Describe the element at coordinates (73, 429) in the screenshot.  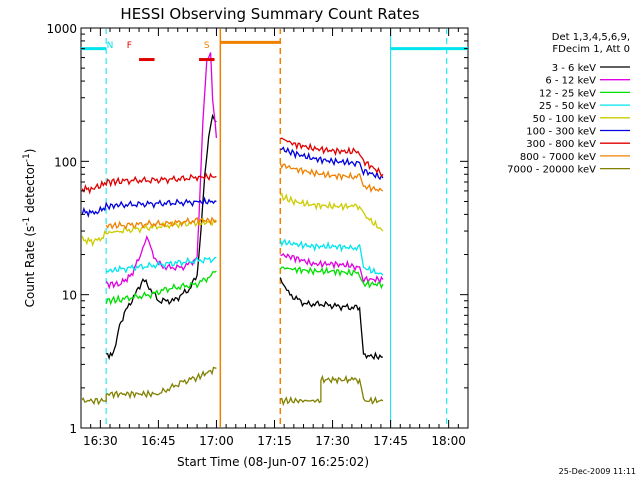
I see `y-tick-label-0: 1` at that location.